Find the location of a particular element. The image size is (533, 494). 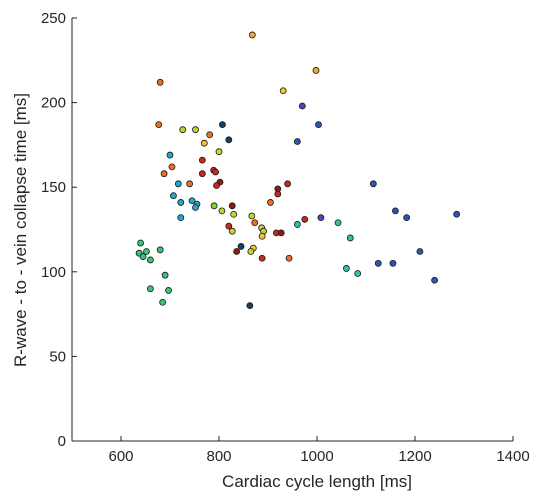

x-tick-label: 1000 is located at coordinates (316, 456).